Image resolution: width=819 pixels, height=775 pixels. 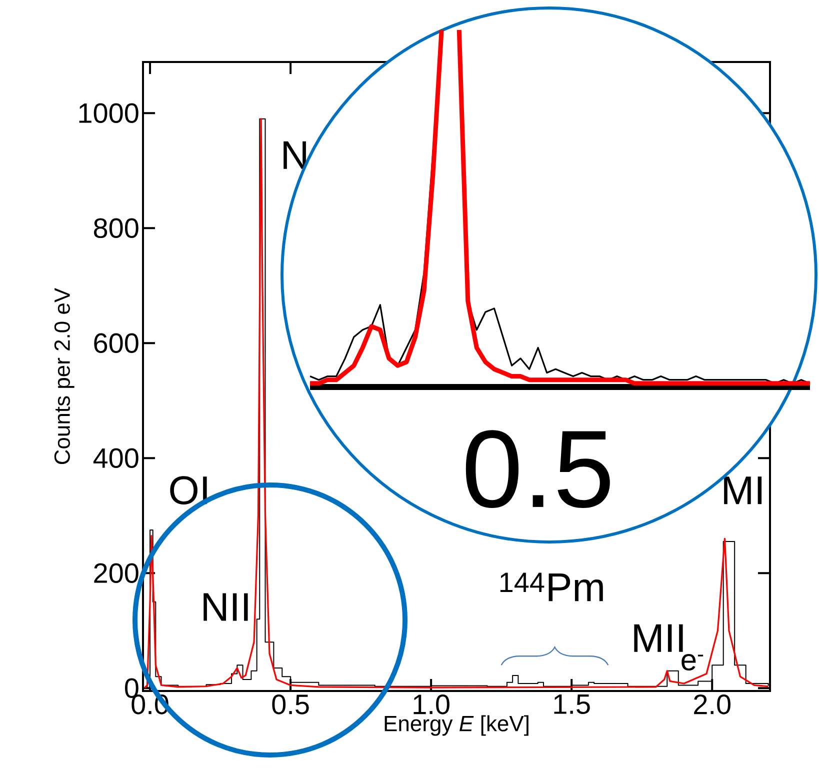 I want to click on annotation: NII, so click(x=226, y=607).